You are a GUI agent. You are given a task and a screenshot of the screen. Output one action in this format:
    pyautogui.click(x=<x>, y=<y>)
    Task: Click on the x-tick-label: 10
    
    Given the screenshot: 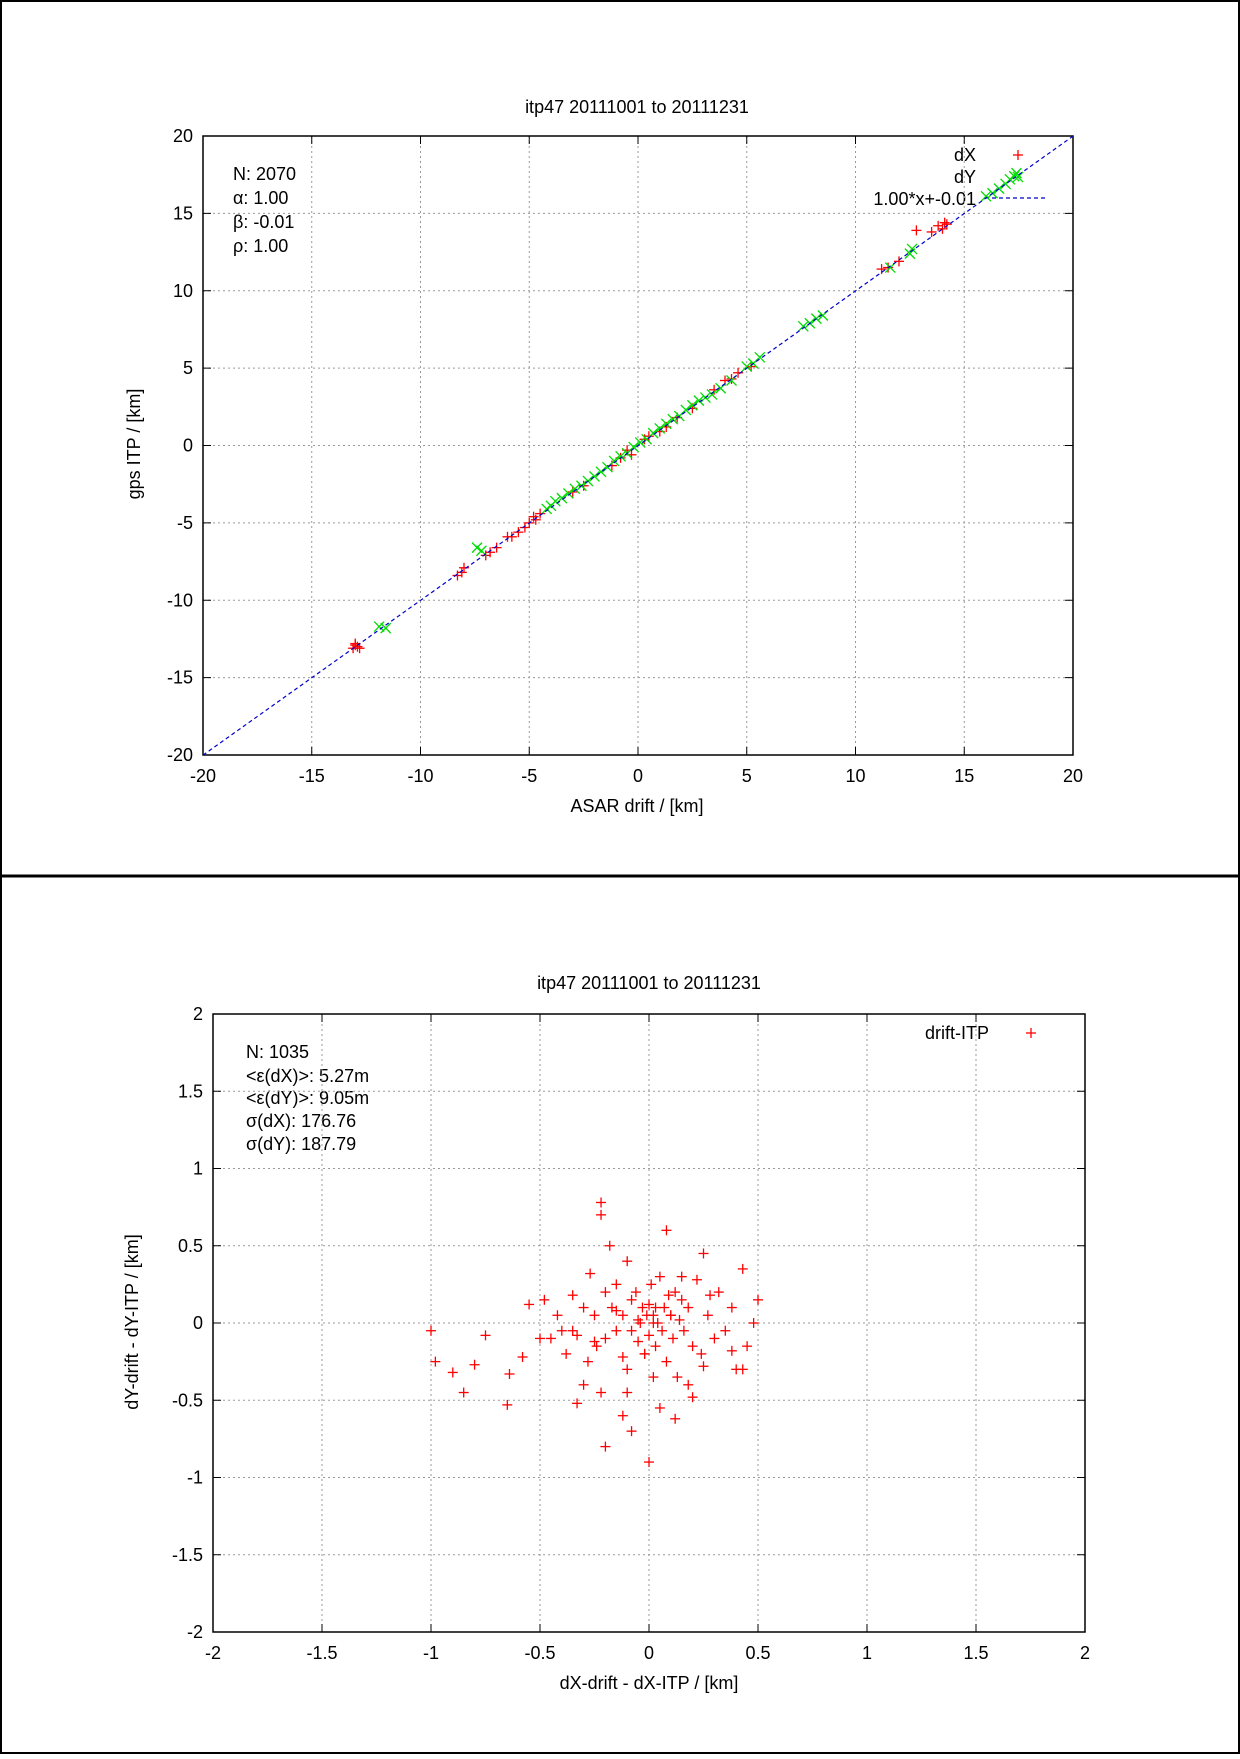 What is the action you would take?
    pyautogui.click(x=855, y=776)
    